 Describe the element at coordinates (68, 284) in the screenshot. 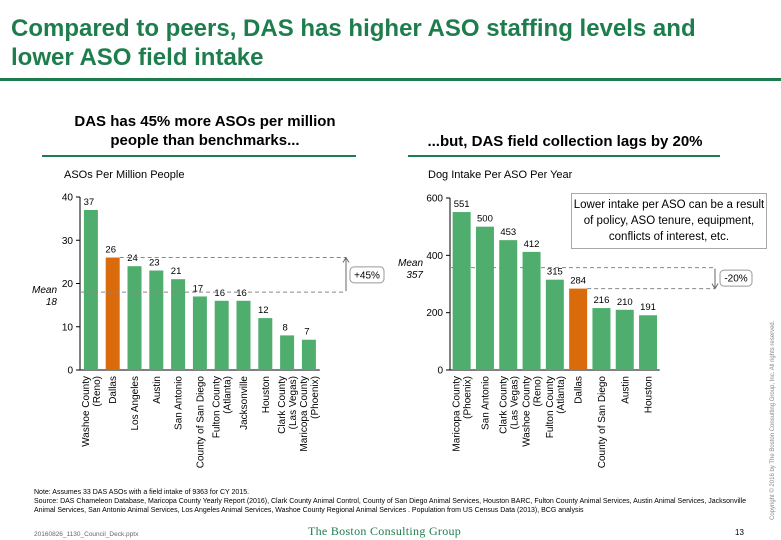

I see `y-tick-label: 20` at that location.